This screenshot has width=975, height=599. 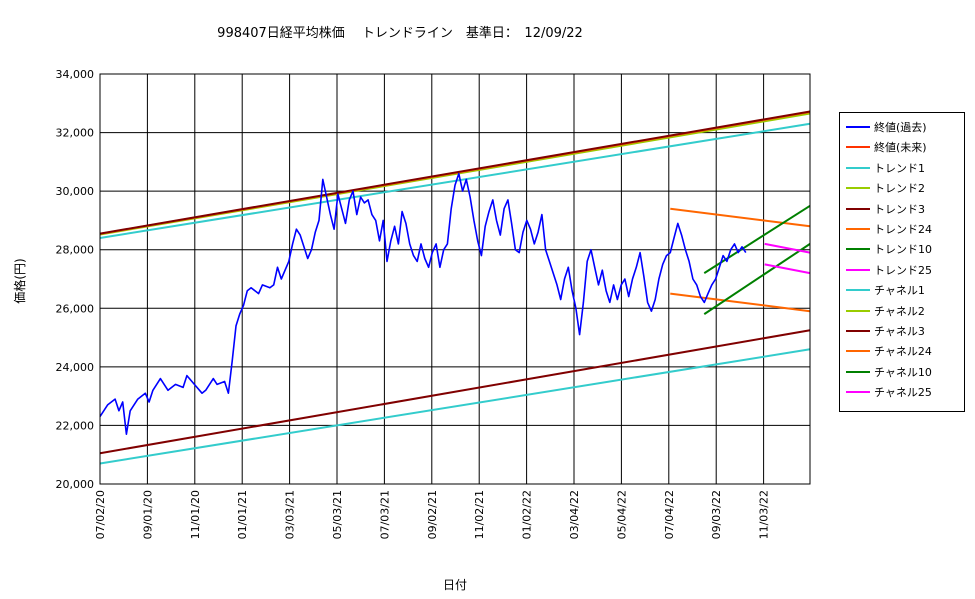 What do you see at coordinates (147, 514) in the screenshot?
I see `x-tick-label: 09/01/20` at bounding box center [147, 514].